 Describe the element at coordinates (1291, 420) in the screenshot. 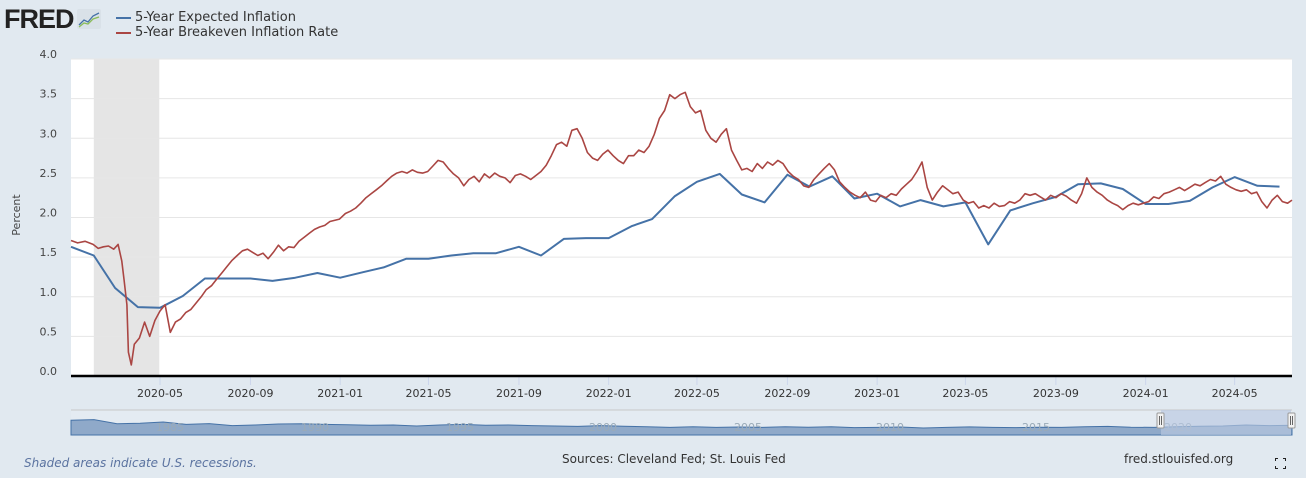

I see `navigator-handle-right` at that location.